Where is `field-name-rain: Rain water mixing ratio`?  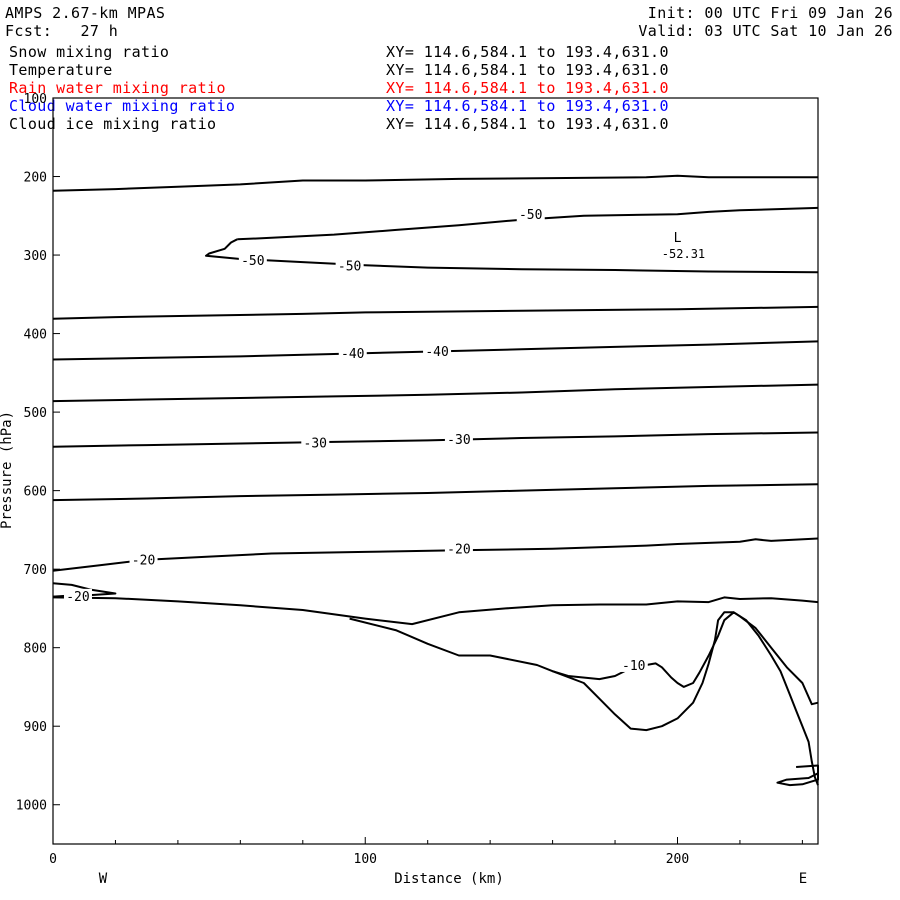 field-name-rain: Rain water mixing ratio is located at coordinates (117, 88).